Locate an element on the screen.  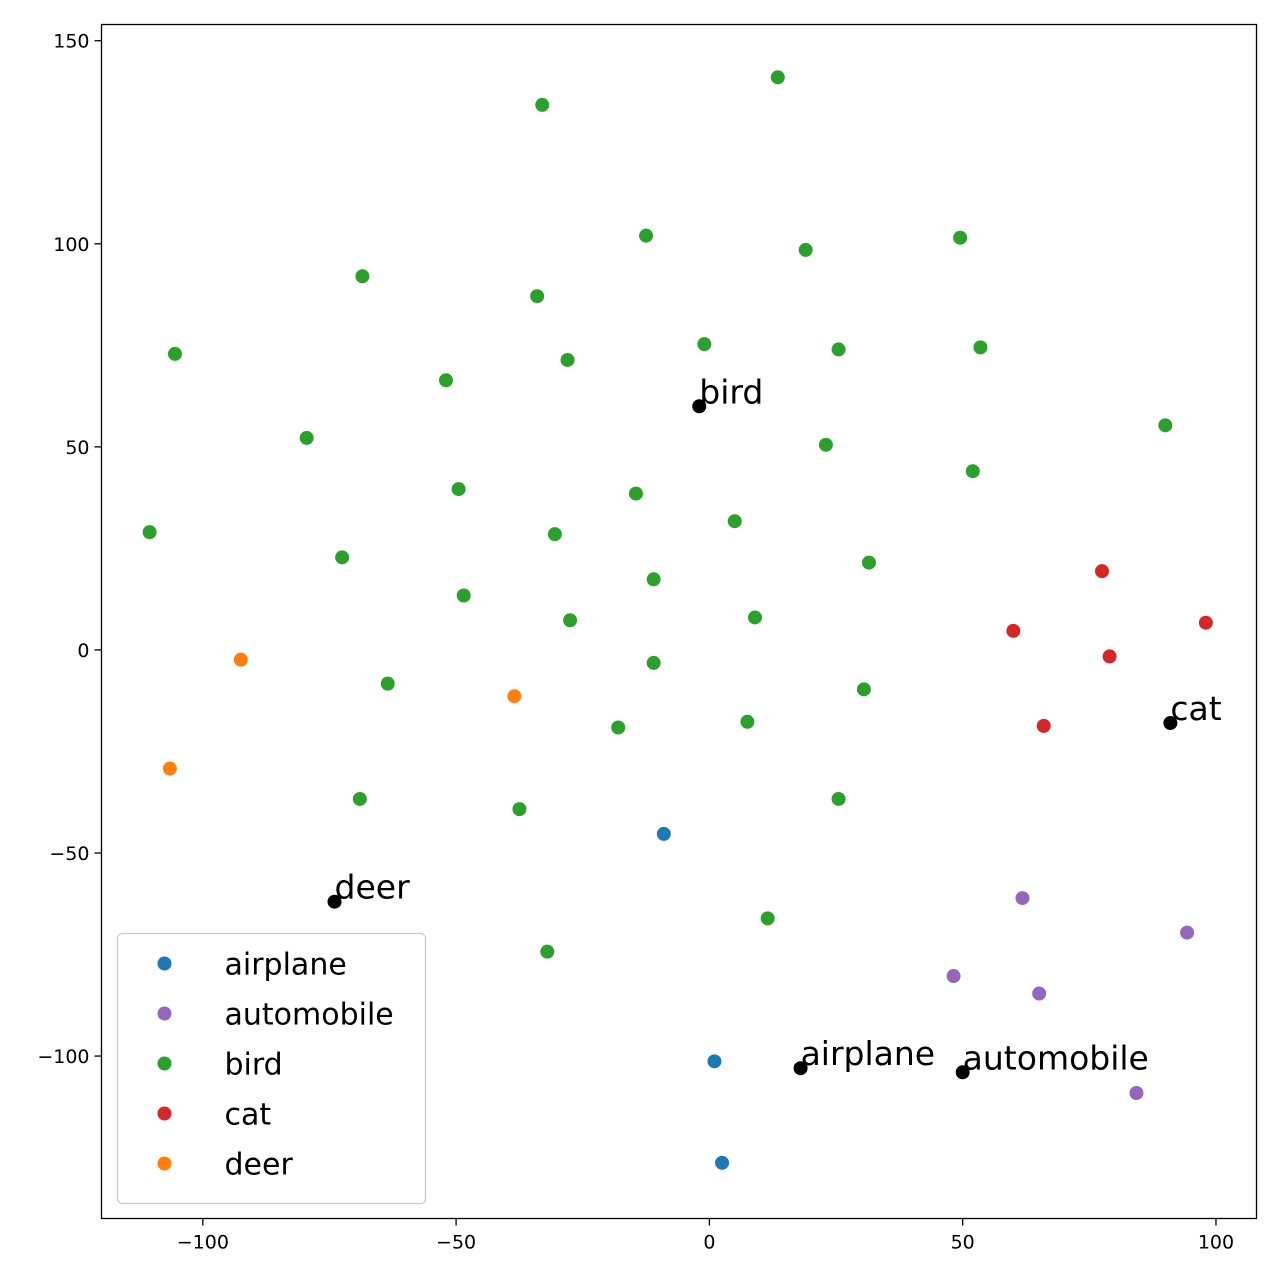
y-tick-label: −100 is located at coordinates (63, 1057).